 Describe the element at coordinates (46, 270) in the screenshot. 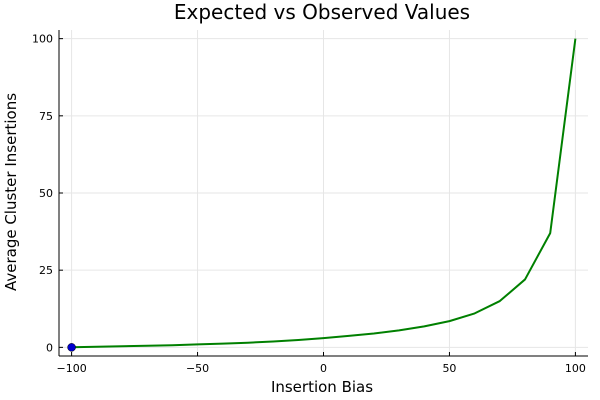

I see `y-tick-label: 25` at that location.